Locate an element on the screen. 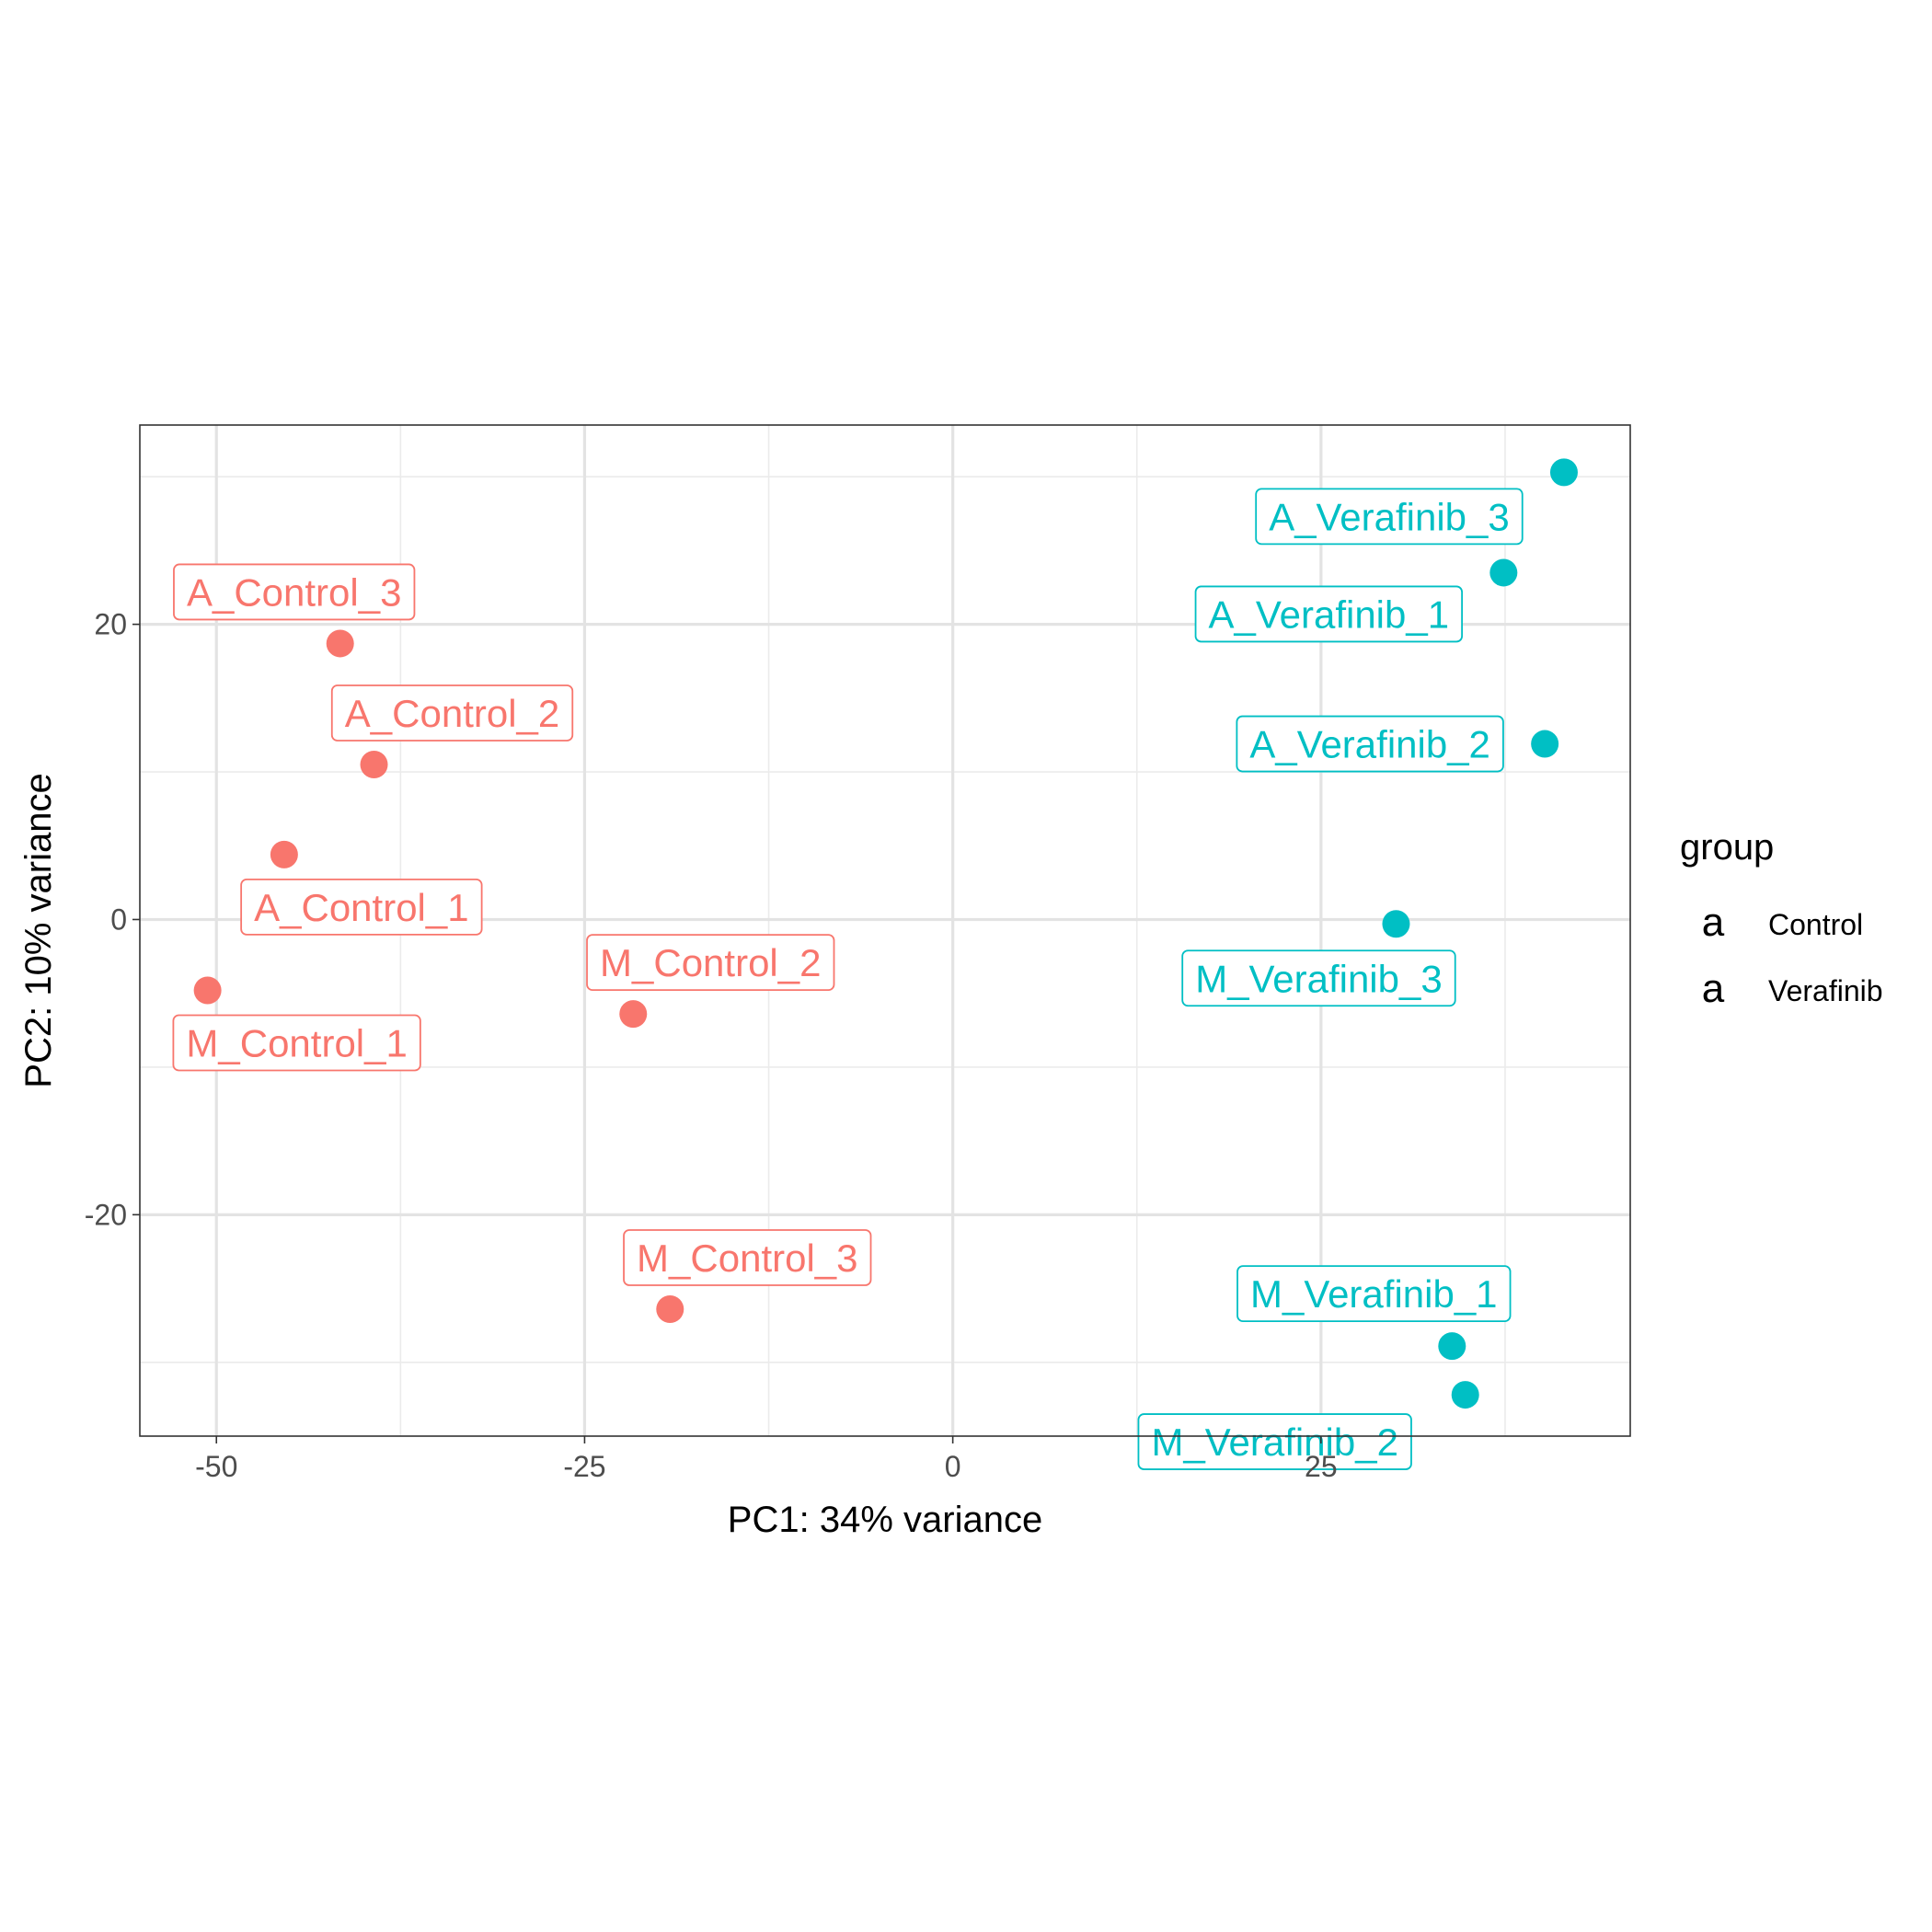 The width and height of the screenshot is (1932, 1932). point-label: A_Control_2 is located at coordinates (452, 713).